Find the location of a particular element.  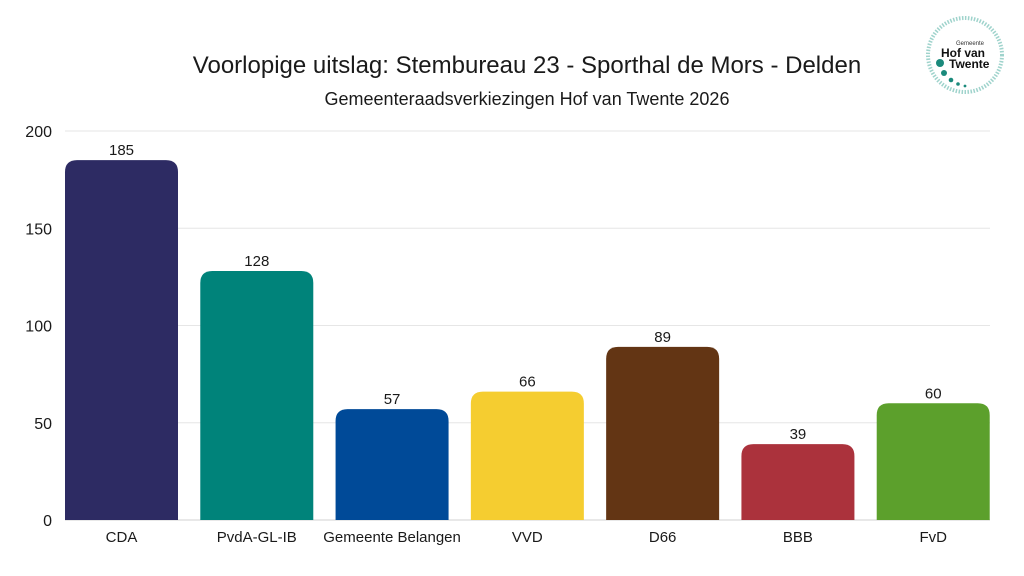

bar-vvd is located at coordinates (527, 455).